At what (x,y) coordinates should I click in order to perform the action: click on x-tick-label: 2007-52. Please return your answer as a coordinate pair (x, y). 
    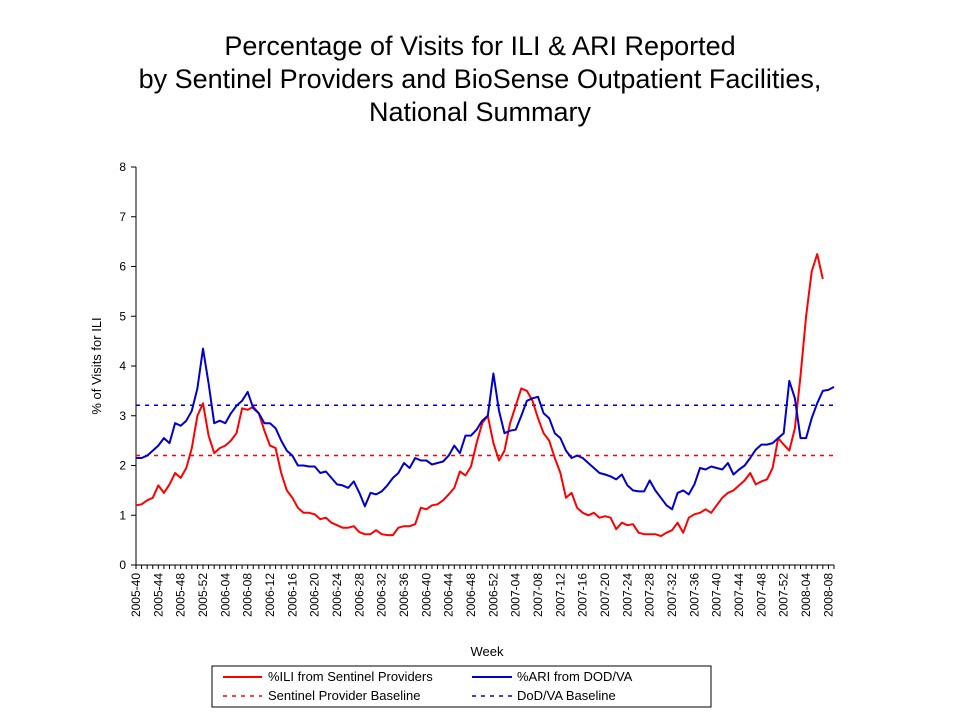
    Looking at the image, I should click on (784, 595).